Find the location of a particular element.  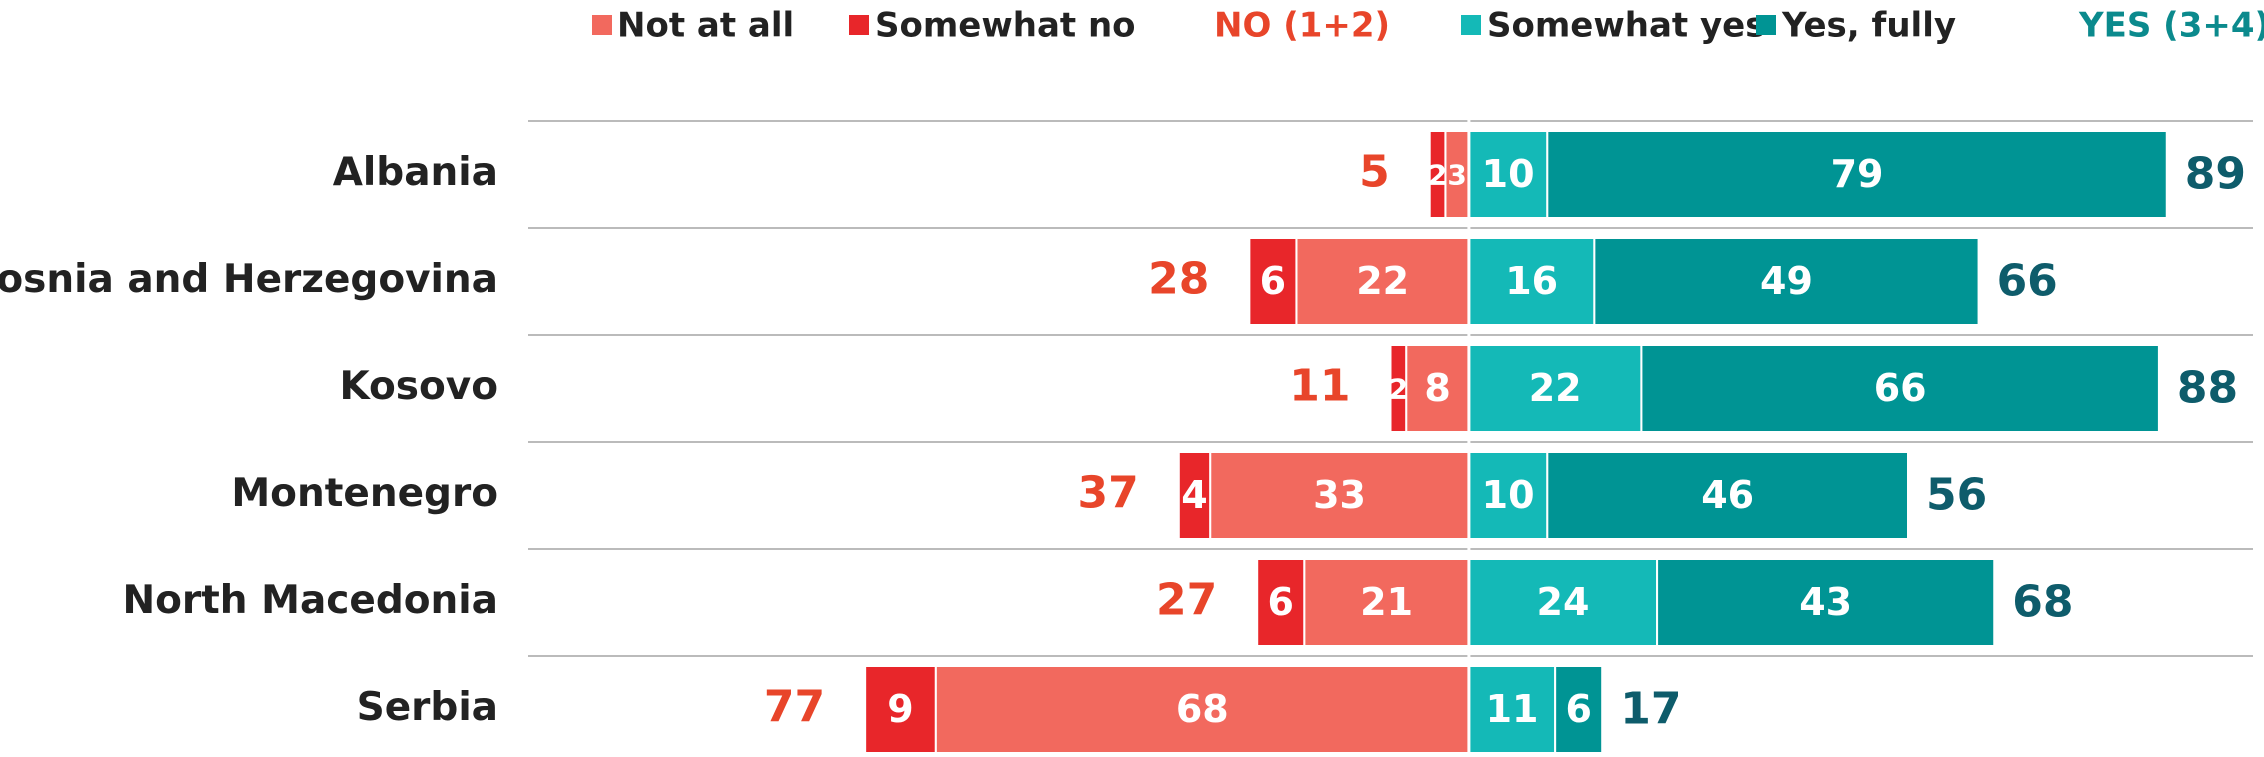

category-label: Montenegro is located at coordinates (364, 493).